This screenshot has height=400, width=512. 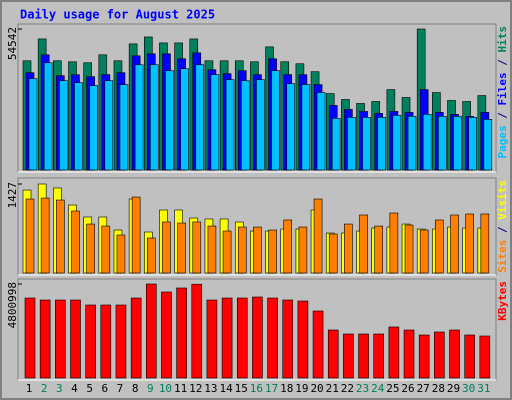 I want to click on legend-entry: KBytes, so click(x=502, y=301).